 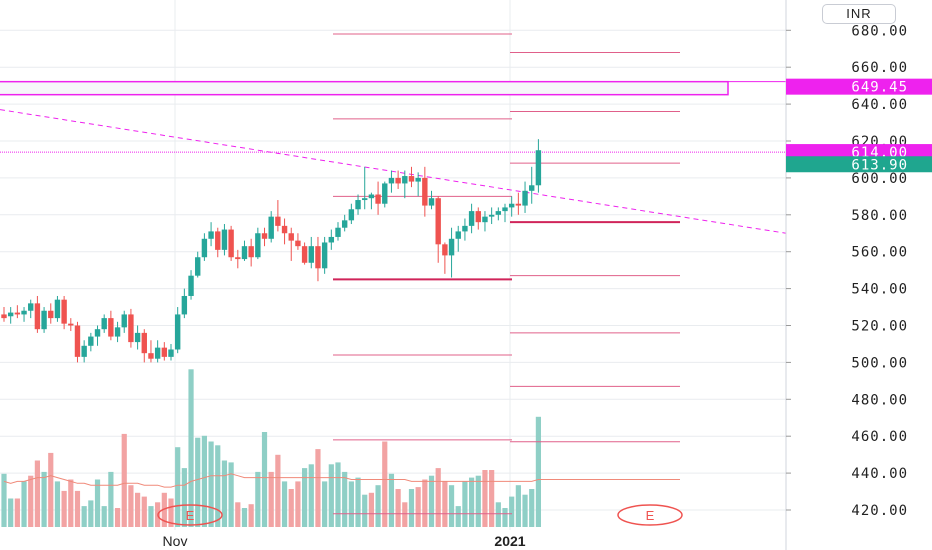 What do you see at coordinates (879, 216) in the screenshot?
I see `price-axis-label: 580.00` at bounding box center [879, 216].